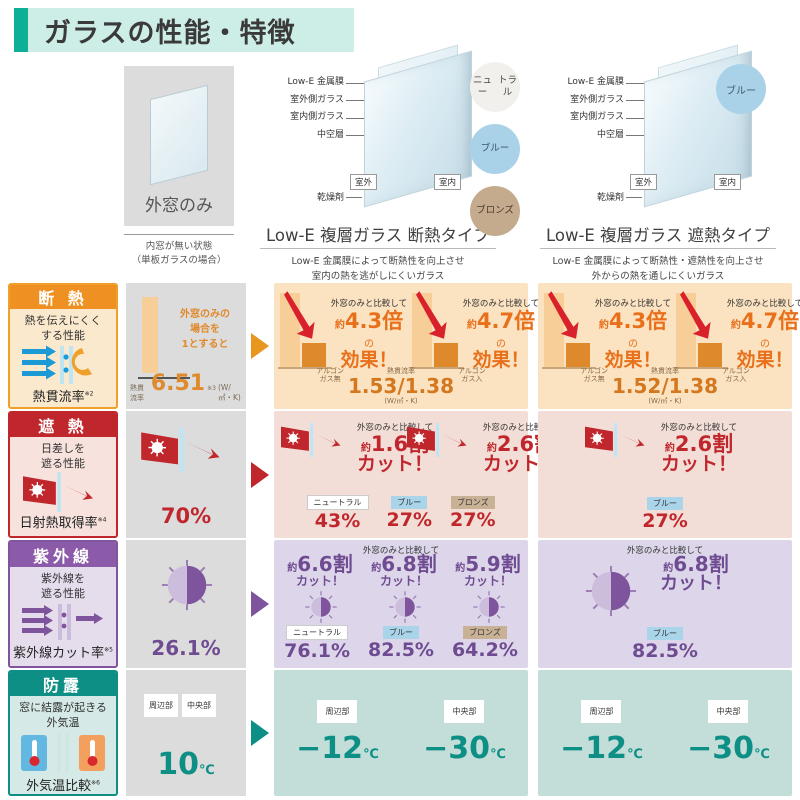 The image size is (800, 800). Describe the element at coordinates (187, 587) in the screenshot. I see `base-icon` at that location.